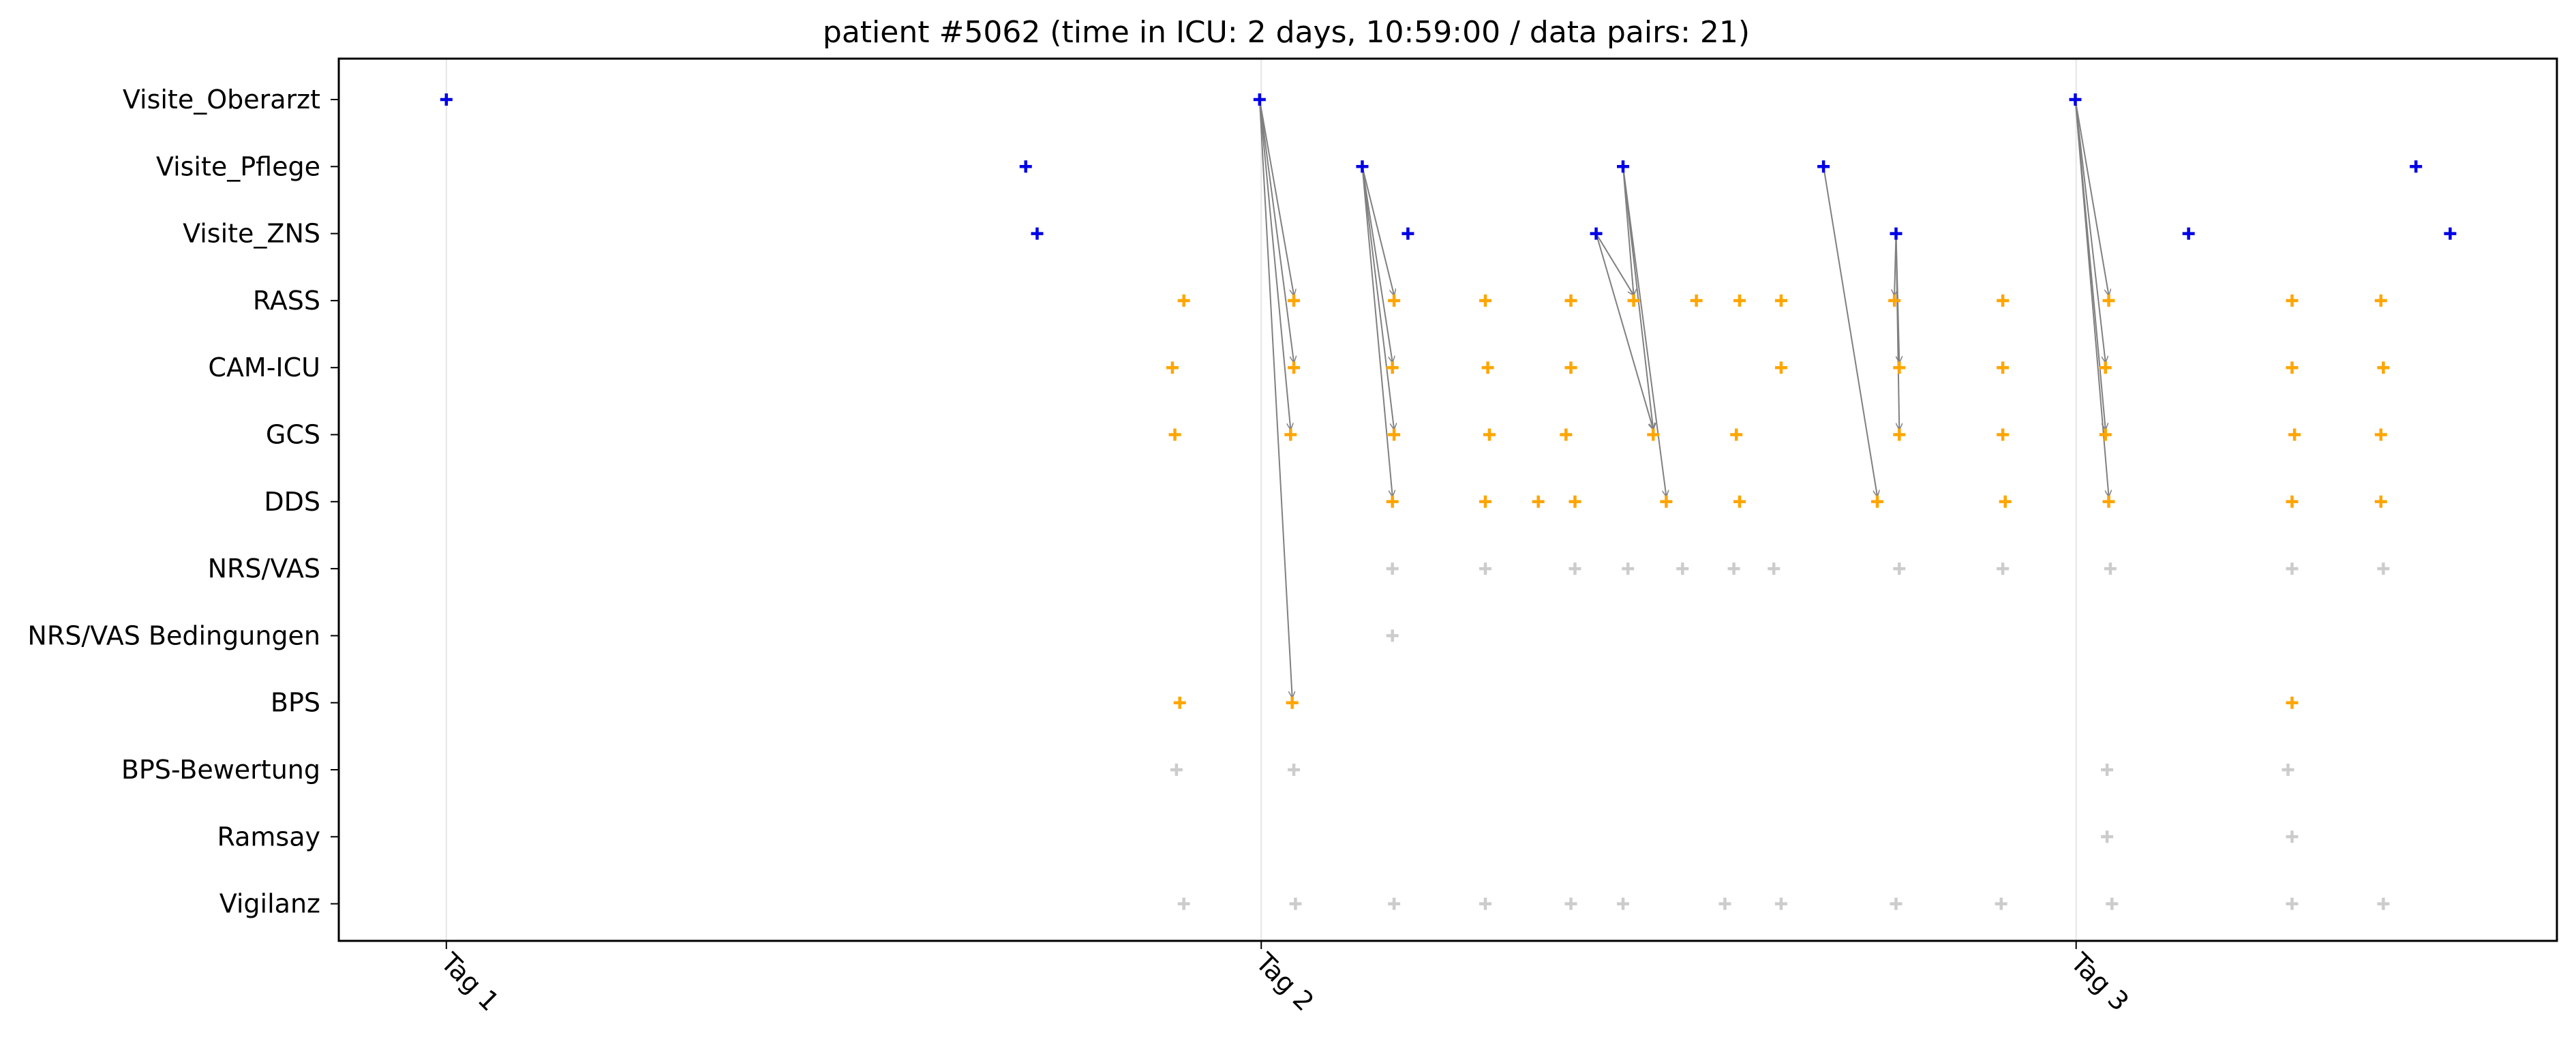 The image size is (2576, 1052). Describe the element at coordinates (293, 435) in the screenshot. I see `y-tick-label-gcs: GCS` at that location.